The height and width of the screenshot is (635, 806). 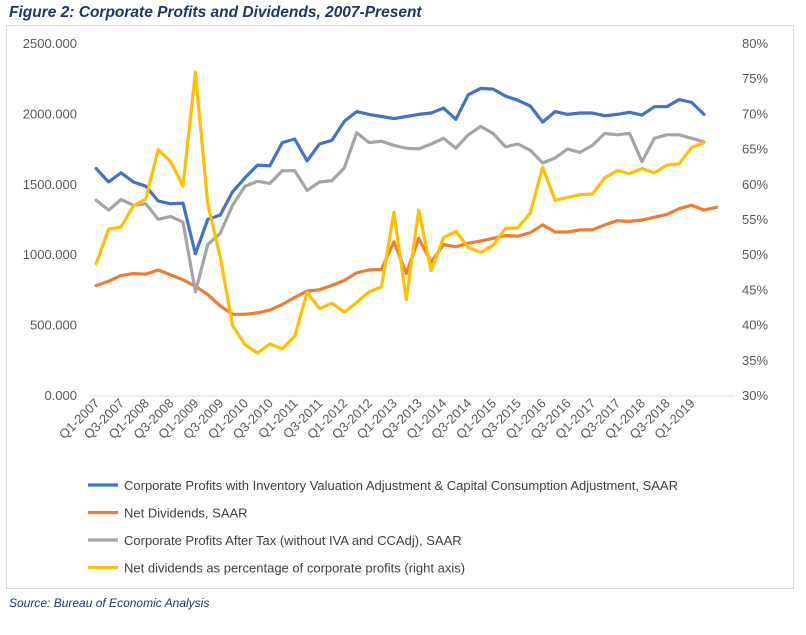 What do you see at coordinates (755, 325) in the screenshot?
I see `y2-axis-tick-label: 40%` at bounding box center [755, 325].